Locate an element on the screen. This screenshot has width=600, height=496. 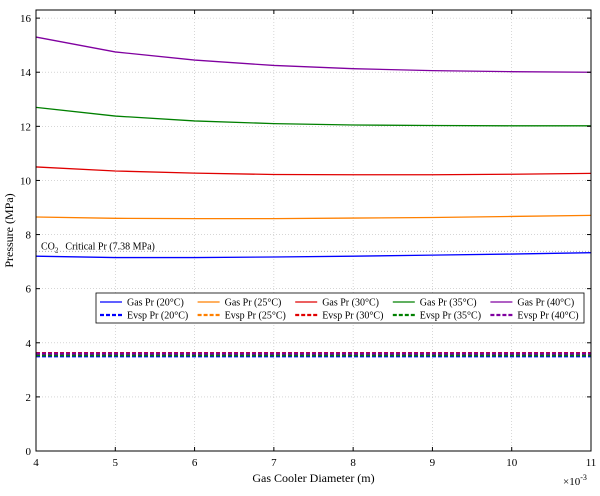
x-axis-exponent: ×10⁻³ is located at coordinates (575, 480).